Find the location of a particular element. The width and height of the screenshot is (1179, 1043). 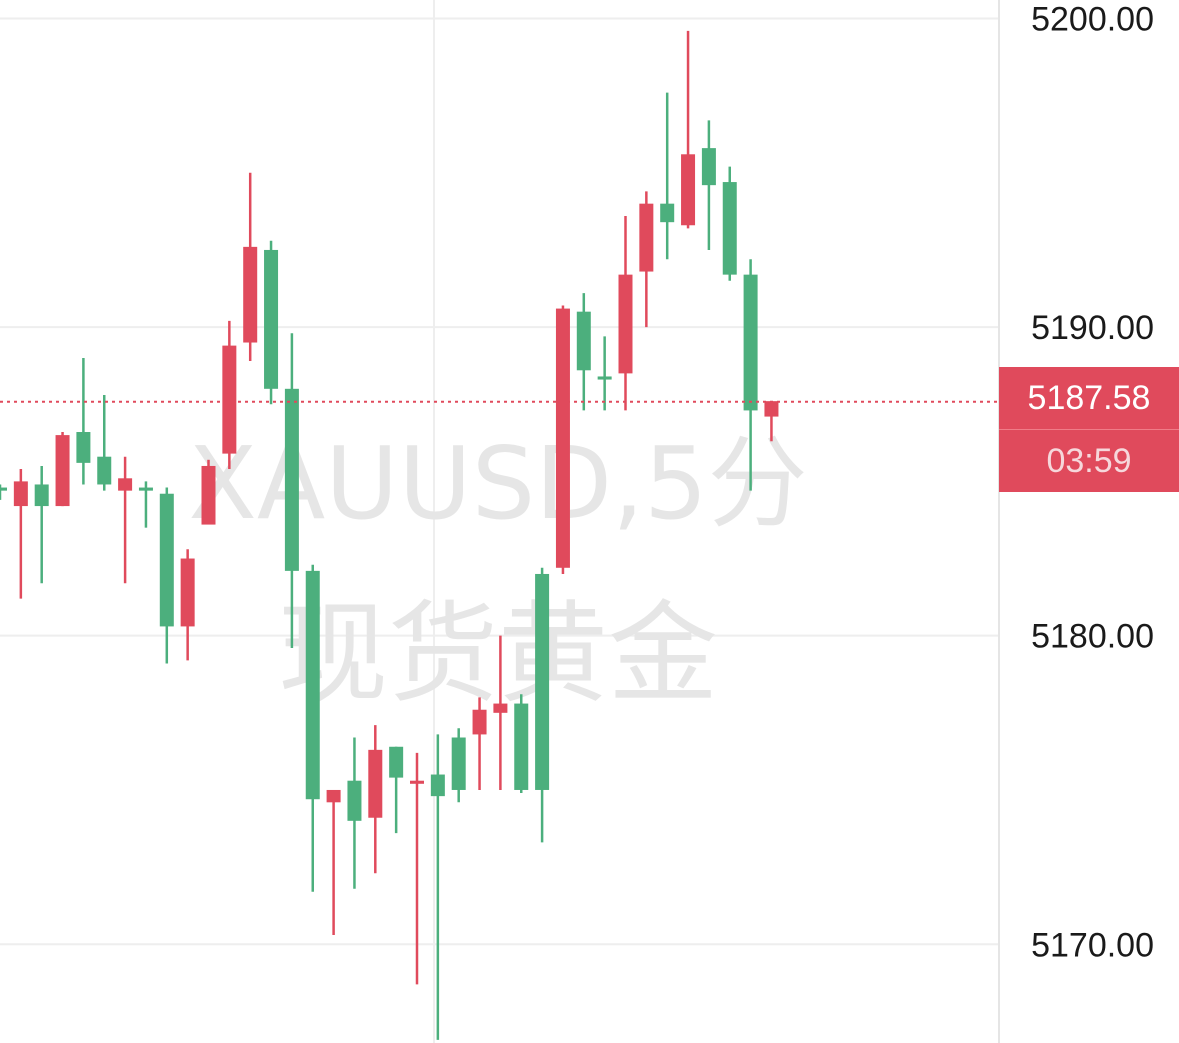

price-axis: 5200.00 5190.00 5180.00 5170.00 is located at coordinates (1092, 483).